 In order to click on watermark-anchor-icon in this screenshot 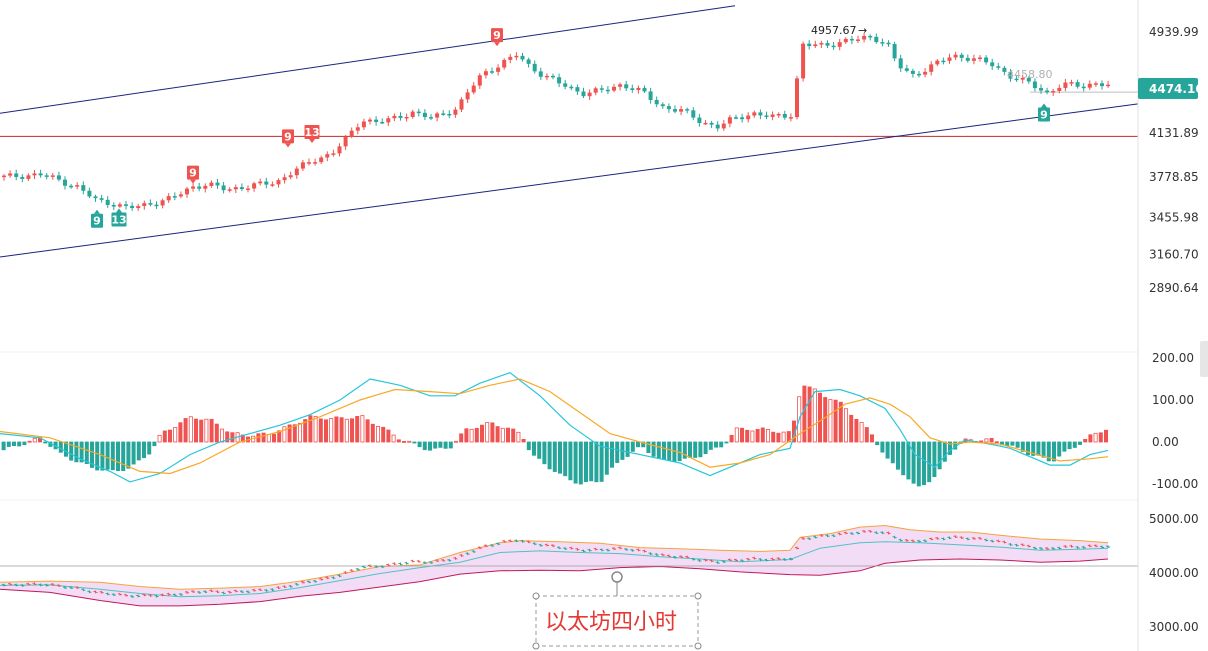, I will do `click(617, 577)`.